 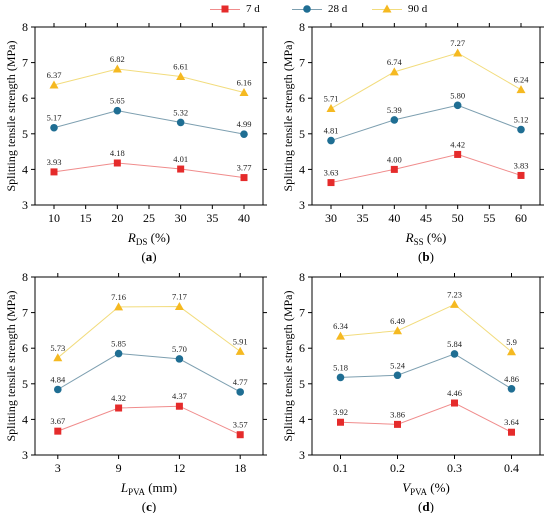 I want to click on data-label: 6.49, so click(x=397, y=321).